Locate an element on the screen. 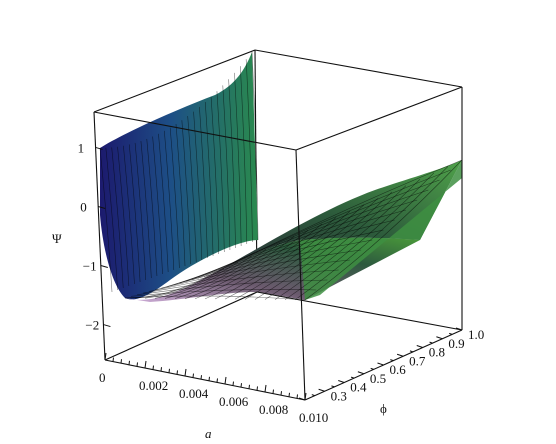 This screenshot has height=444, width=556. y-axis-ticks: 0.30.40.5 0.60.70.80.9 1.0 is located at coordinates (391, 365).